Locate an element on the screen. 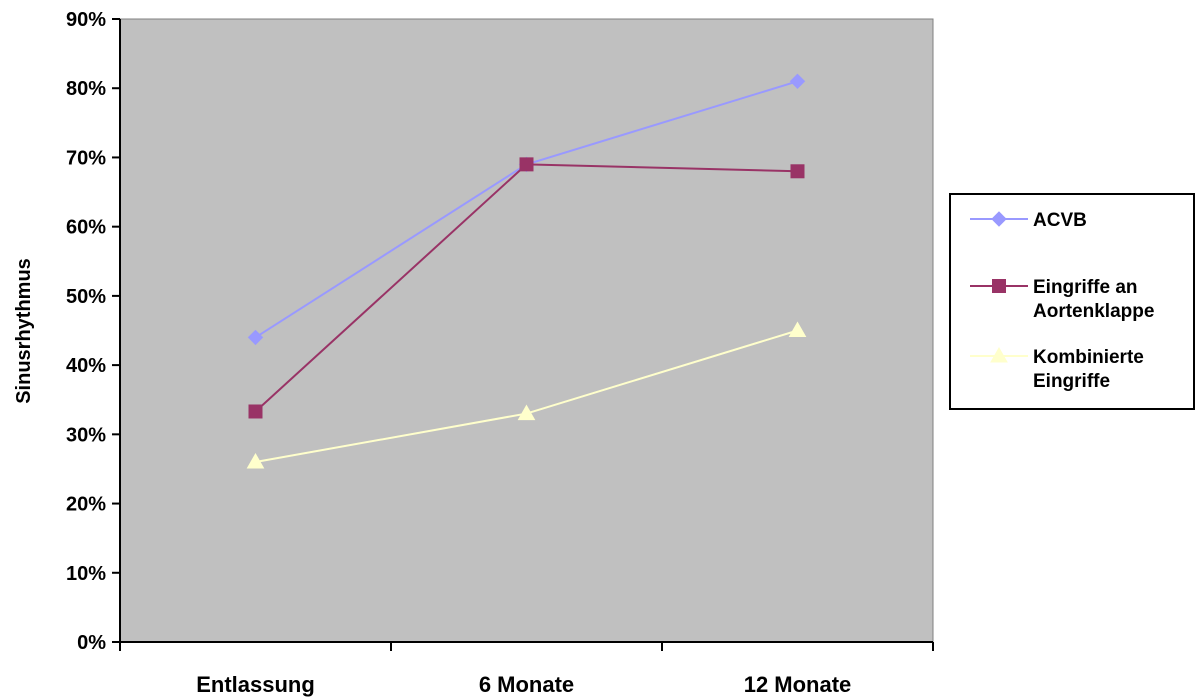 The image size is (1199, 697). legend-box is located at coordinates (1072, 301).